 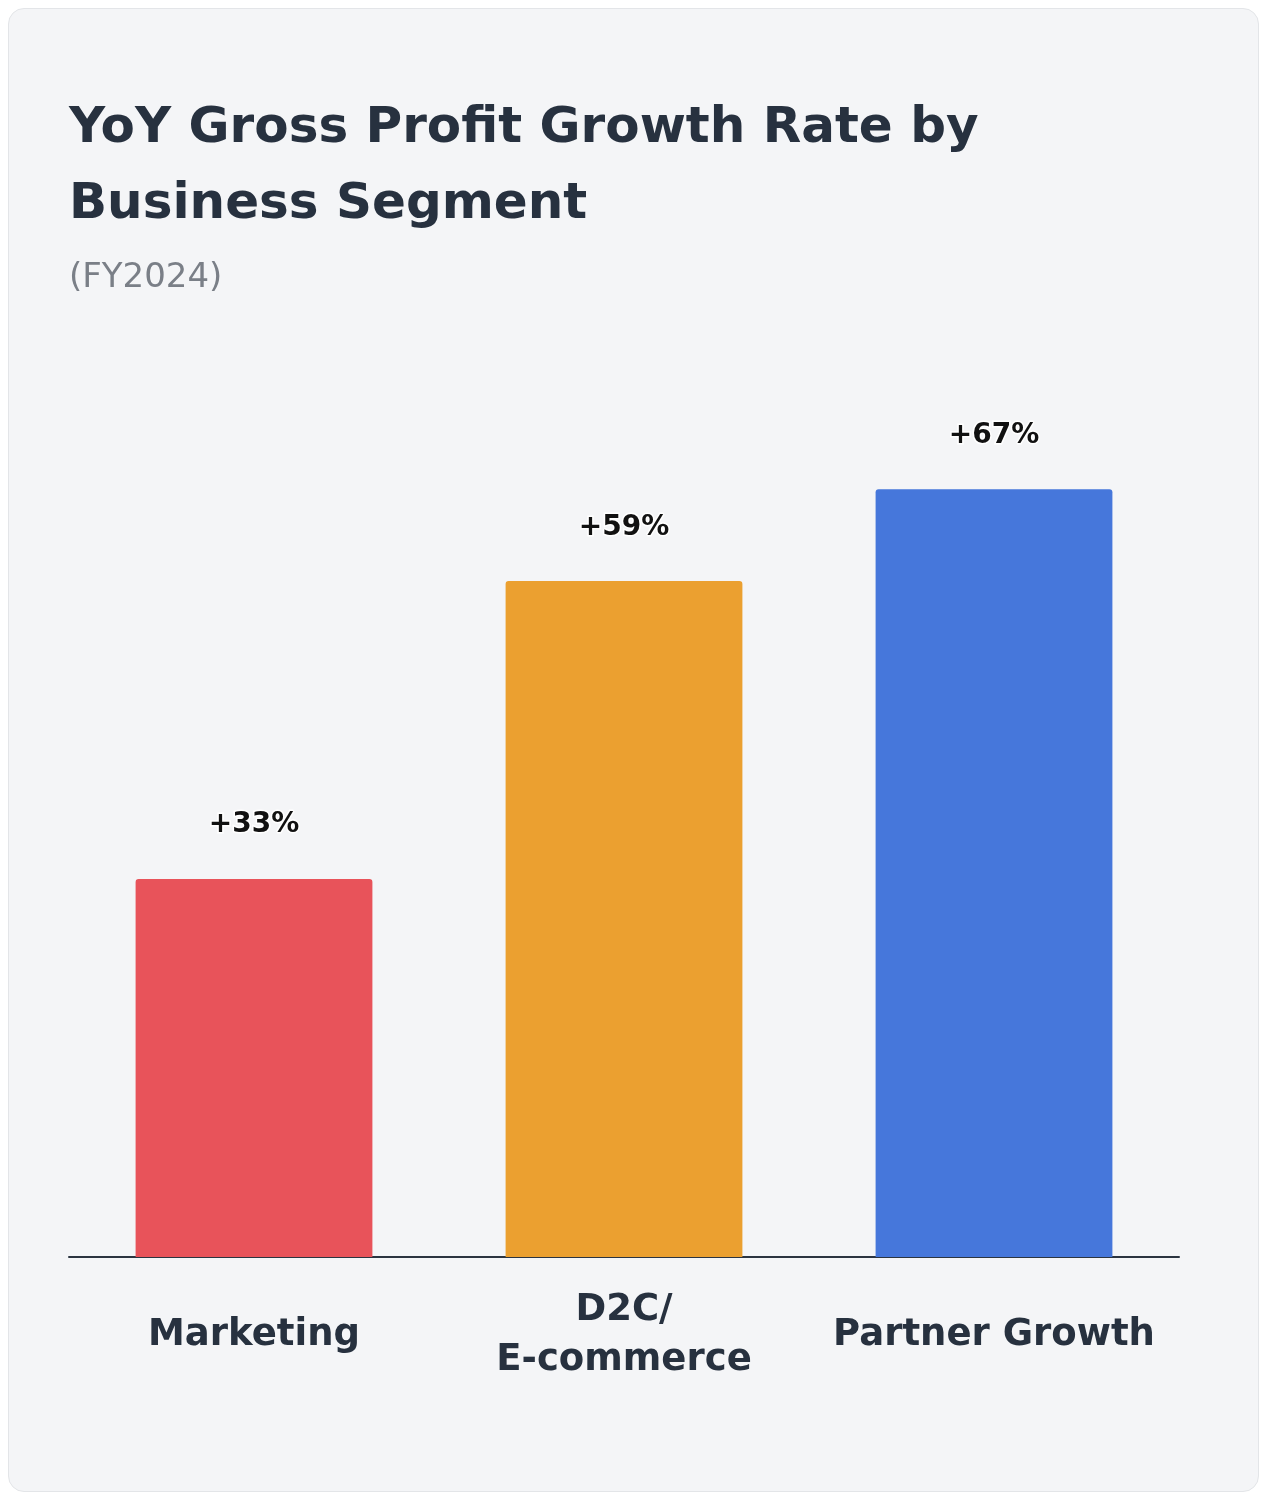 I want to click on x-tick-label: D2C/ E-commerce, so click(x=624, y=1332).